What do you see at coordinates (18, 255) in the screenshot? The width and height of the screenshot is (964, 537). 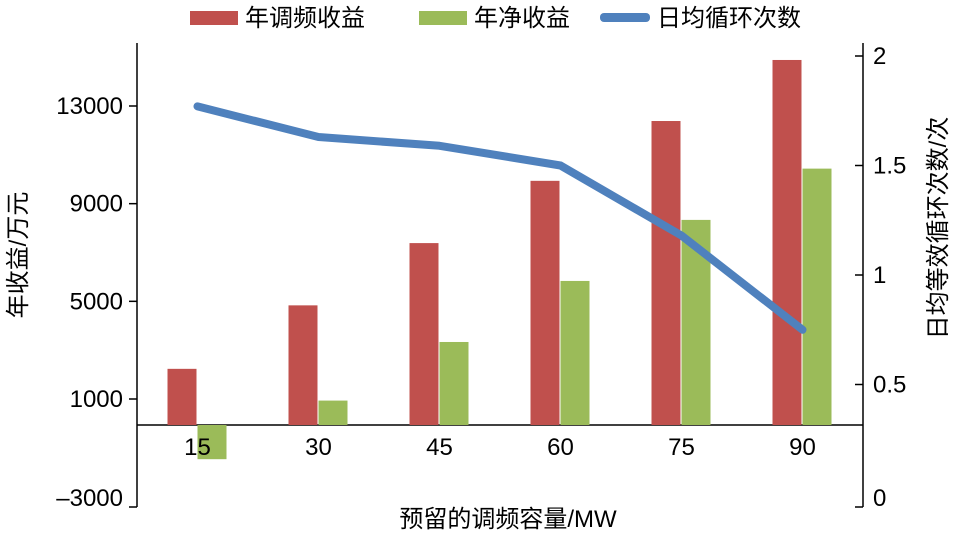 I see `left-axis-title: 年收益/万元` at bounding box center [18, 255].